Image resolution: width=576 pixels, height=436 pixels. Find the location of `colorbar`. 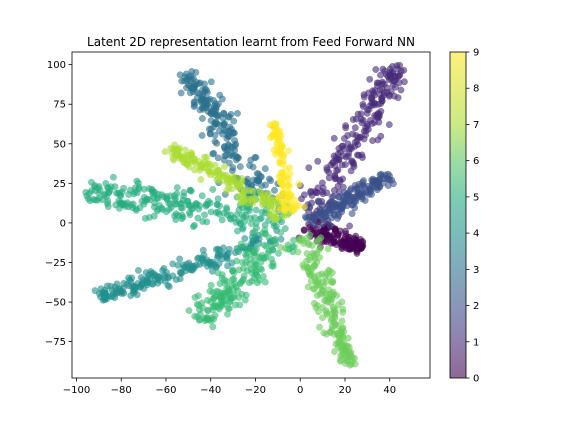

colorbar is located at coordinates (458, 215).